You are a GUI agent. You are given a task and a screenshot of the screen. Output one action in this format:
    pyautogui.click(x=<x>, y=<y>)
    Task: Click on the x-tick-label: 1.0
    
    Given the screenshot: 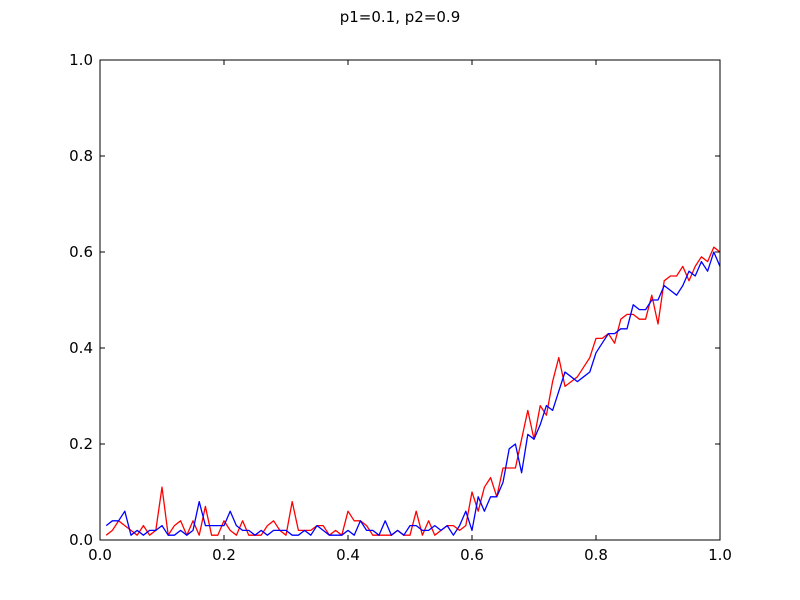 What is the action you would take?
    pyautogui.click(x=720, y=555)
    